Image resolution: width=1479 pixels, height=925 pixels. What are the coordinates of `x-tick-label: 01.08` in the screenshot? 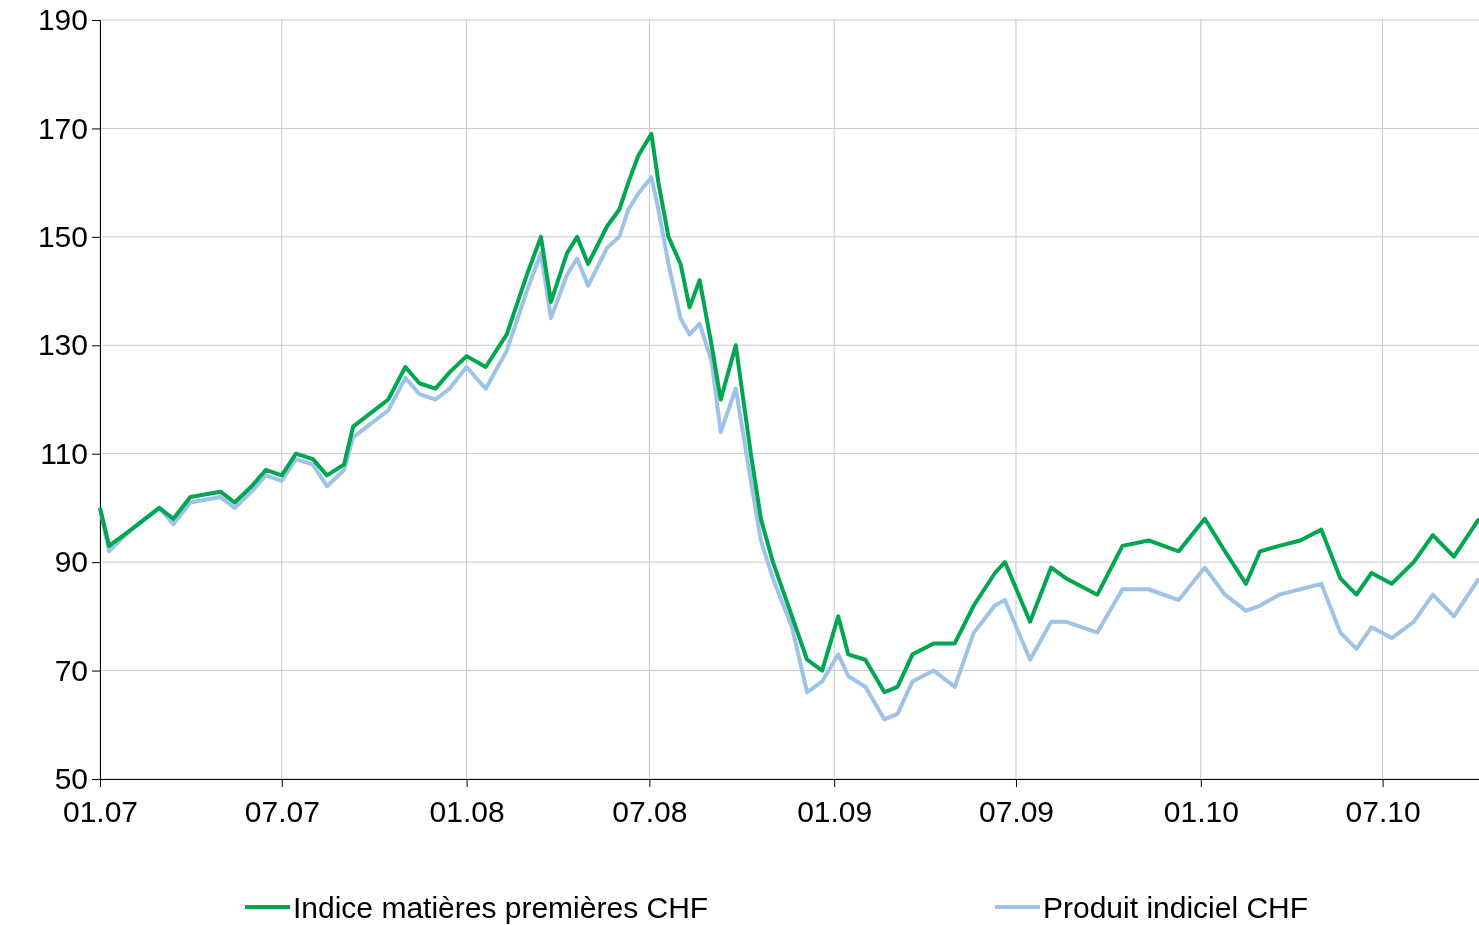 It's located at (467, 812).